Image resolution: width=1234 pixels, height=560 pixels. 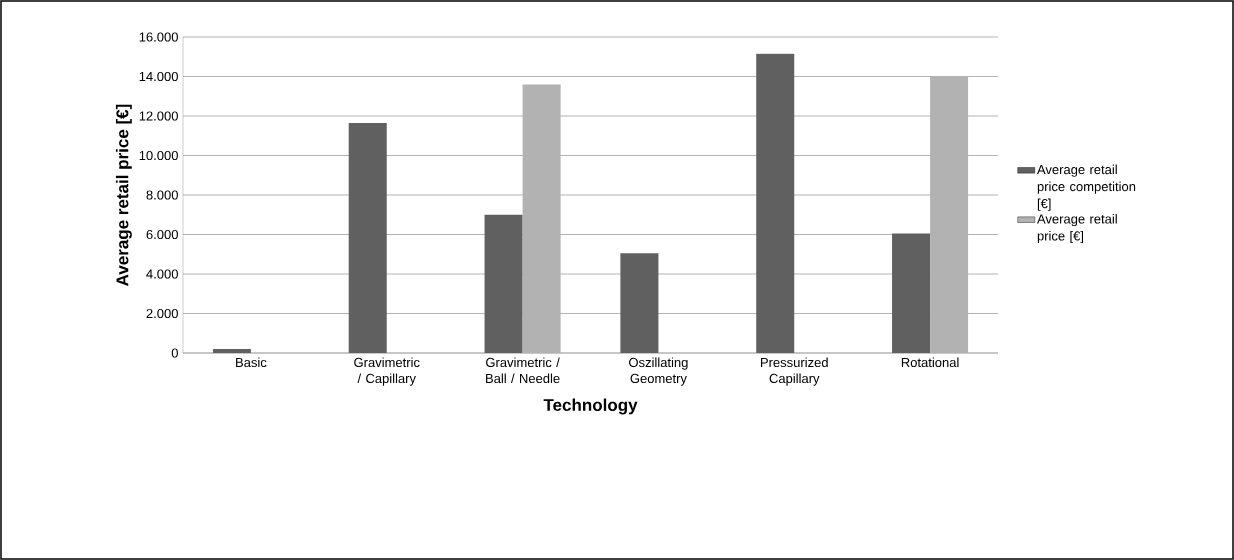 What do you see at coordinates (590, 406) in the screenshot?
I see `x-axis-title: Technology` at bounding box center [590, 406].